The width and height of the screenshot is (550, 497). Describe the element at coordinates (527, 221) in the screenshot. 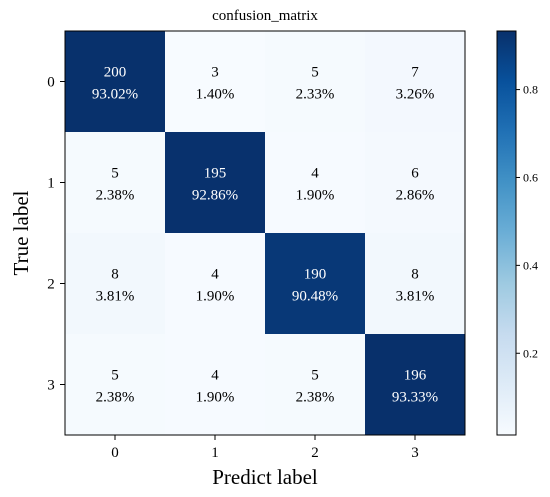

I see `colorbar-ticks: 0.2 0.4 0.6 0.8` at that location.